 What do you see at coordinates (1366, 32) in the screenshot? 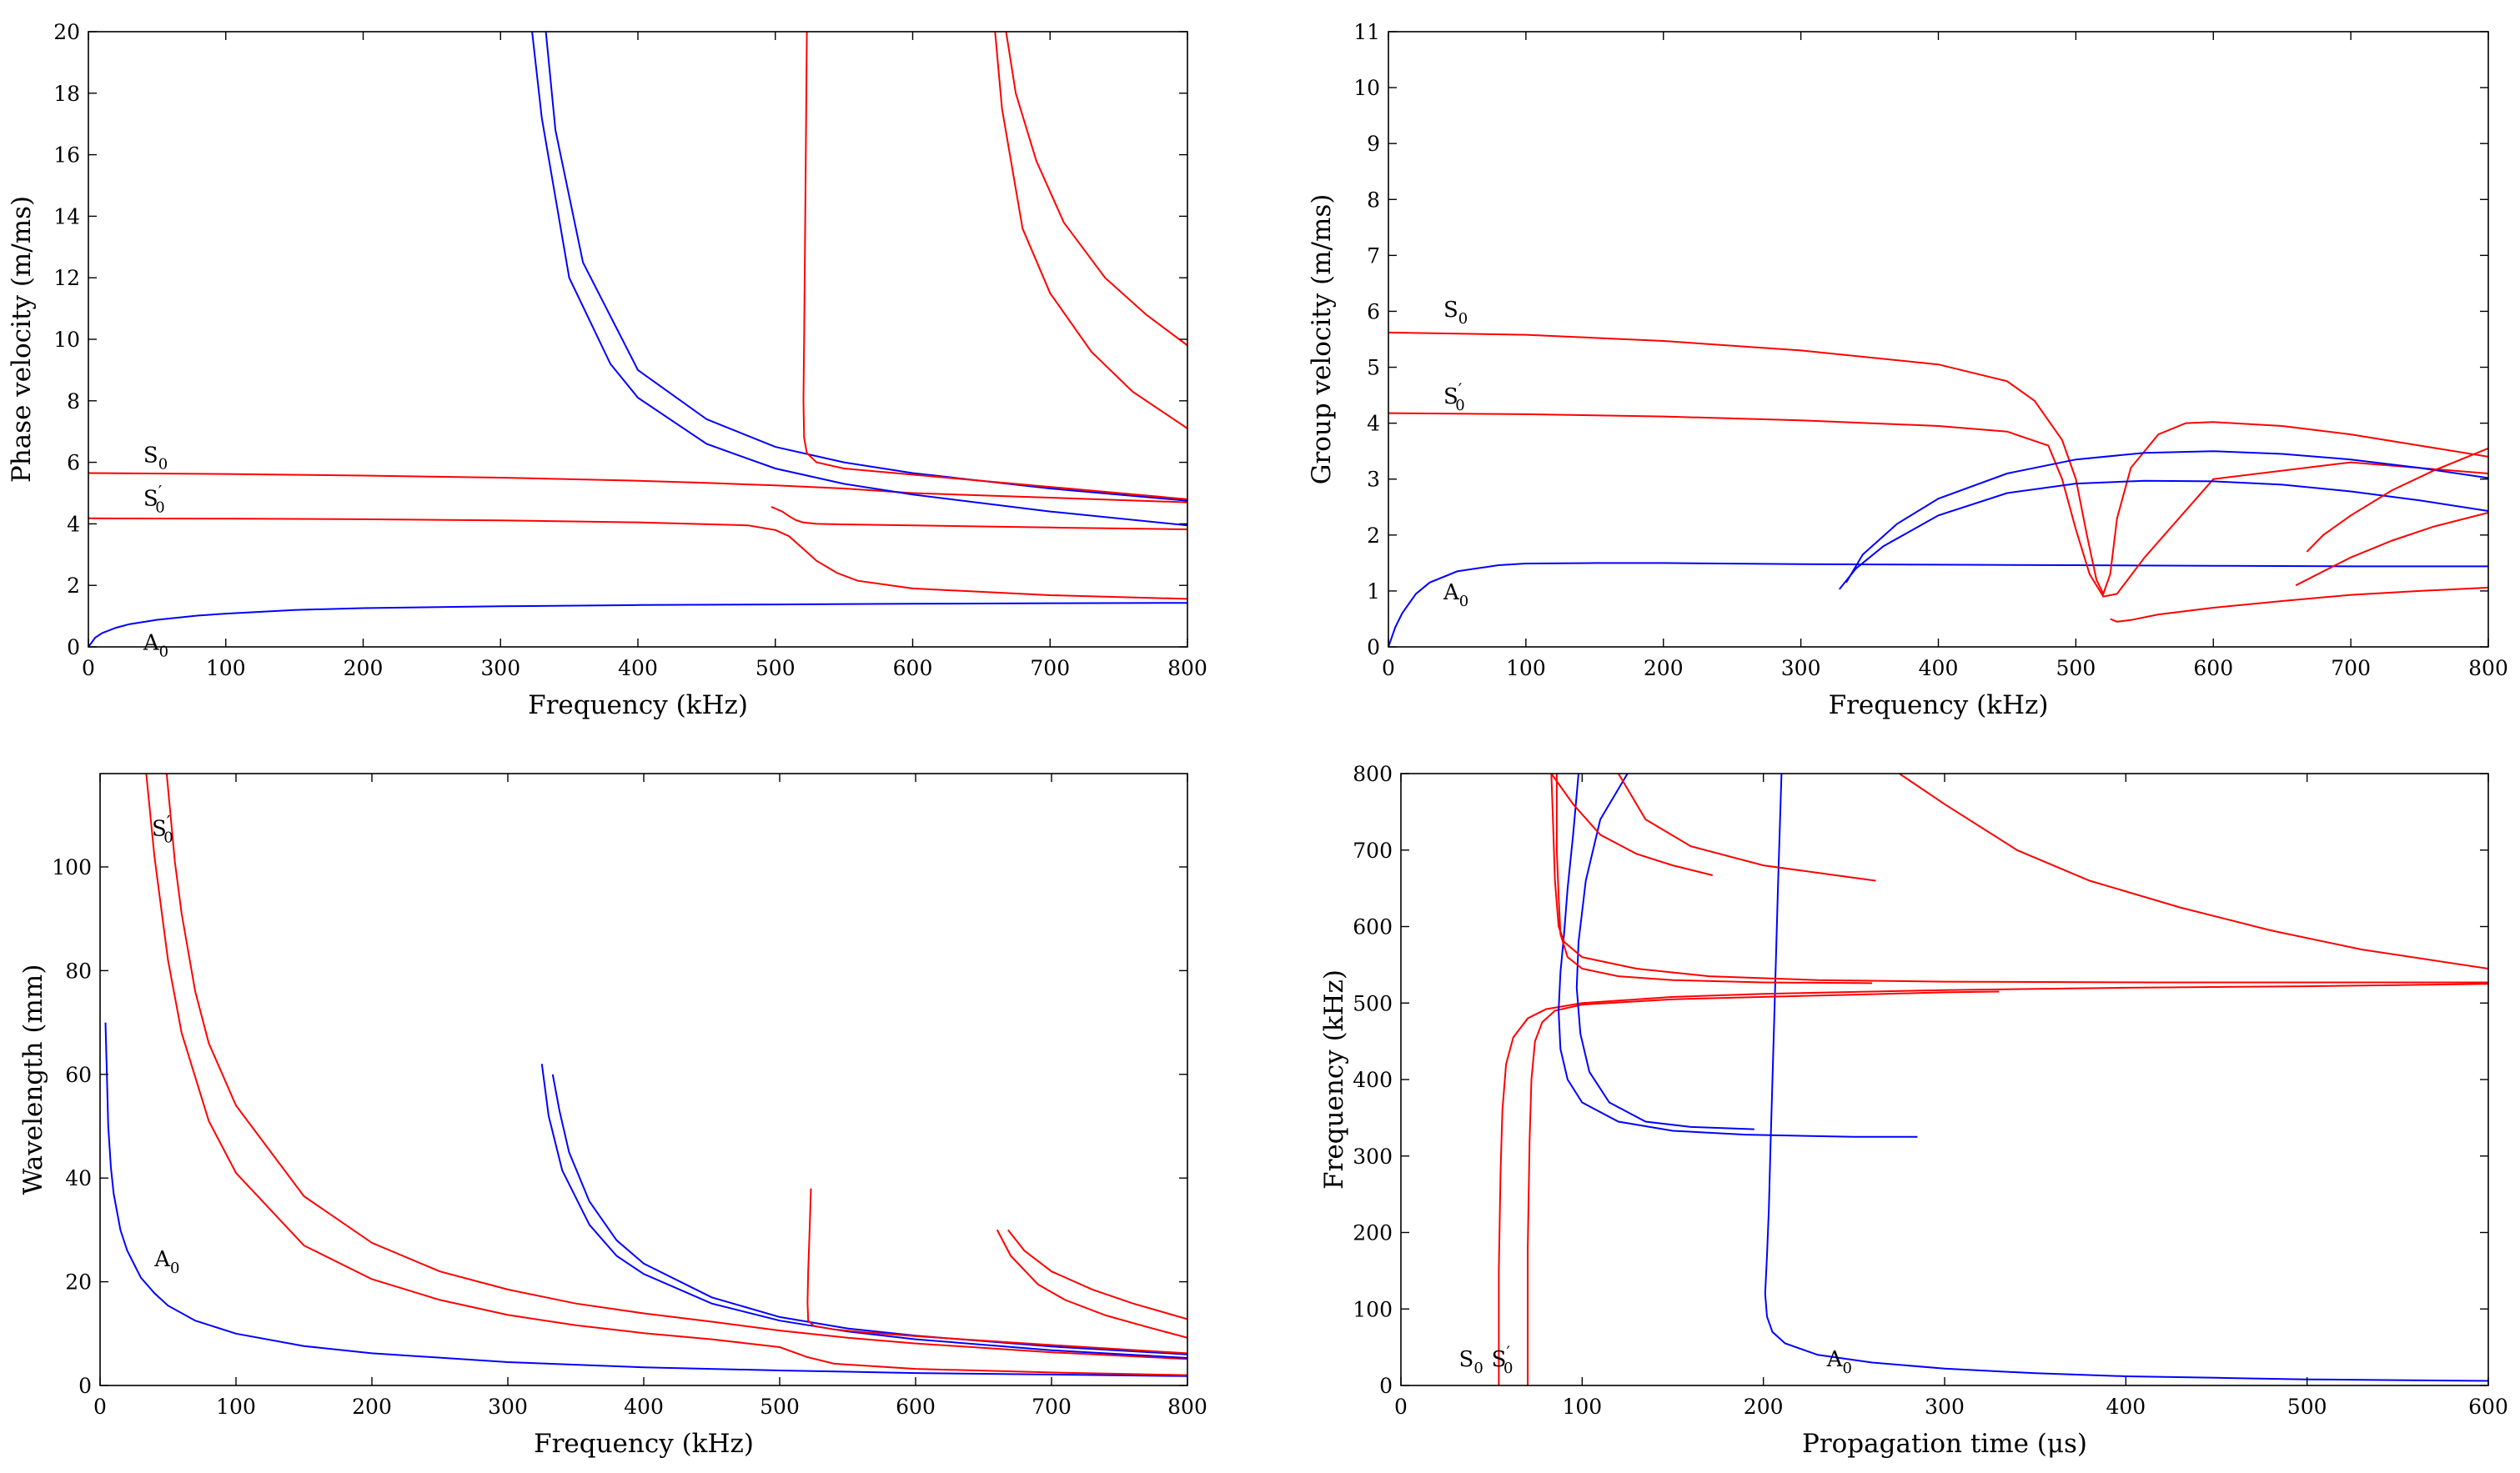
I see `y-tick-label: 11` at bounding box center [1366, 32].